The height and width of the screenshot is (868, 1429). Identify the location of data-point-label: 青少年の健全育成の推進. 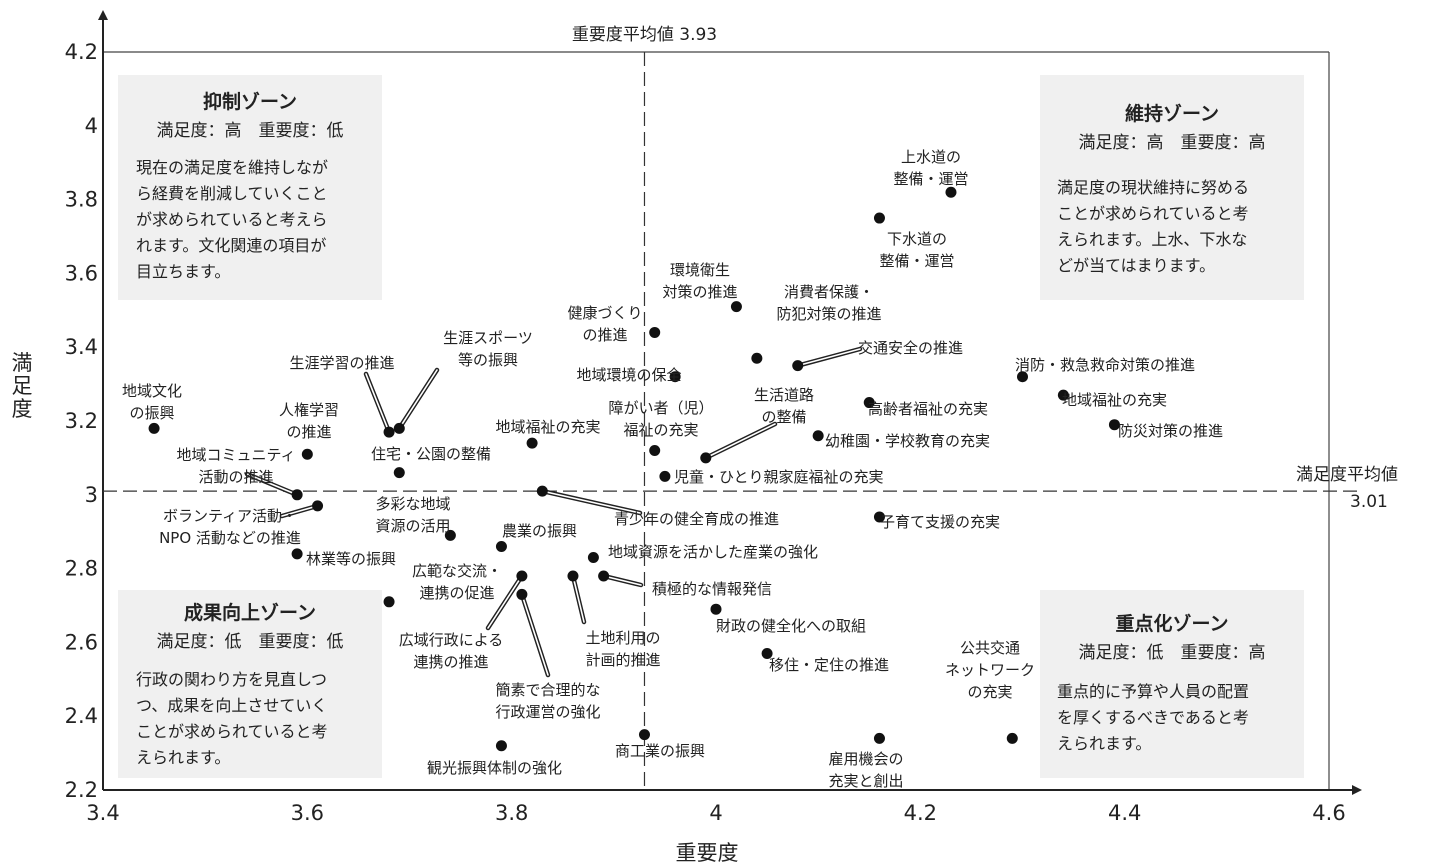
(696, 519).